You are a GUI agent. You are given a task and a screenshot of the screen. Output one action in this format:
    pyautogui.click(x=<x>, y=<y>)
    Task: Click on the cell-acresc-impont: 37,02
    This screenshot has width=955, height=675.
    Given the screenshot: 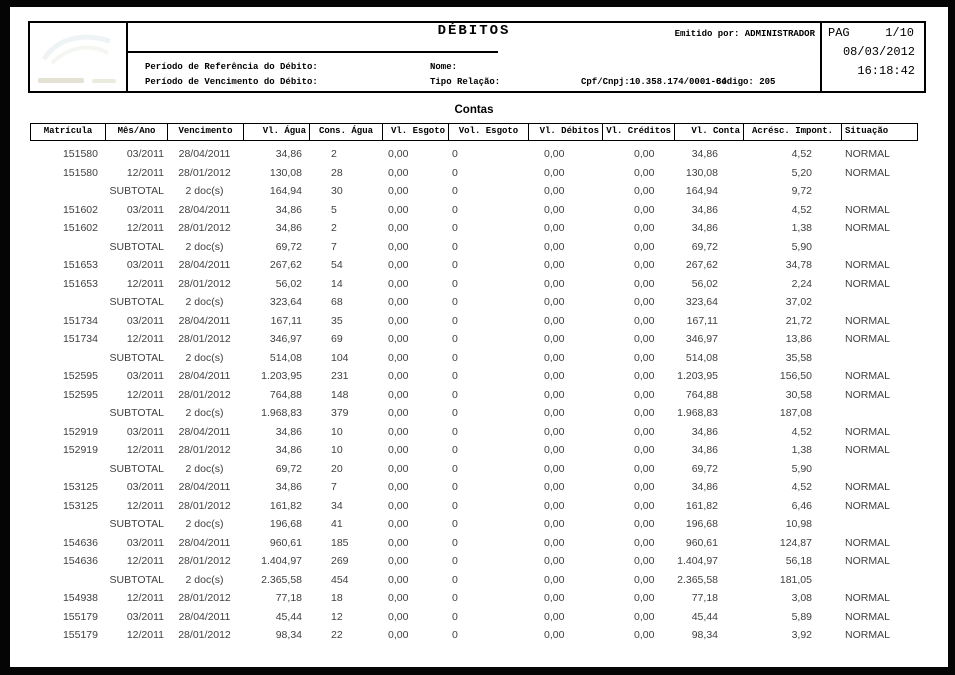 What is the action you would take?
    pyautogui.click(x=798, y=302)
    